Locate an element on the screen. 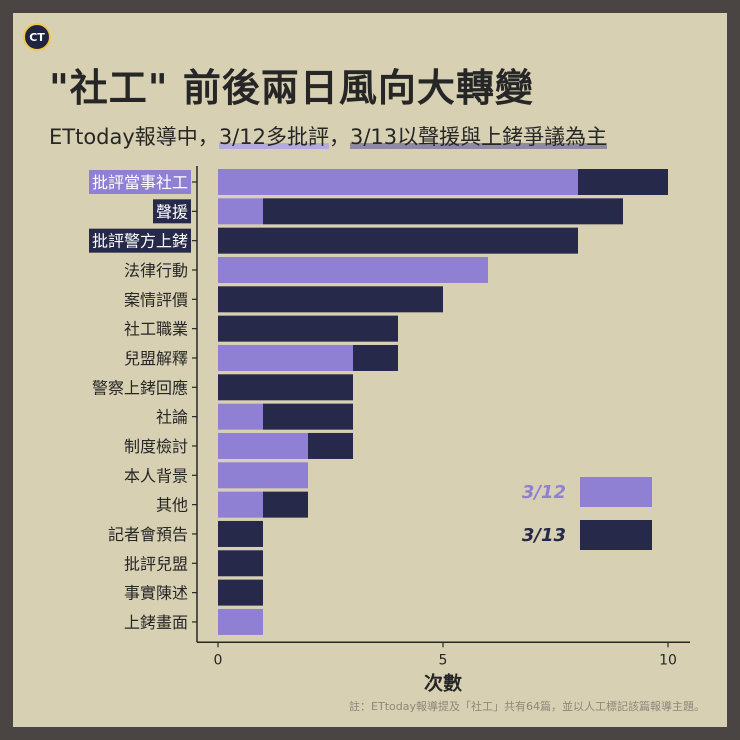 The image size is (740, 740). x-tick-label: 0 is located at coordinates (218, 660).